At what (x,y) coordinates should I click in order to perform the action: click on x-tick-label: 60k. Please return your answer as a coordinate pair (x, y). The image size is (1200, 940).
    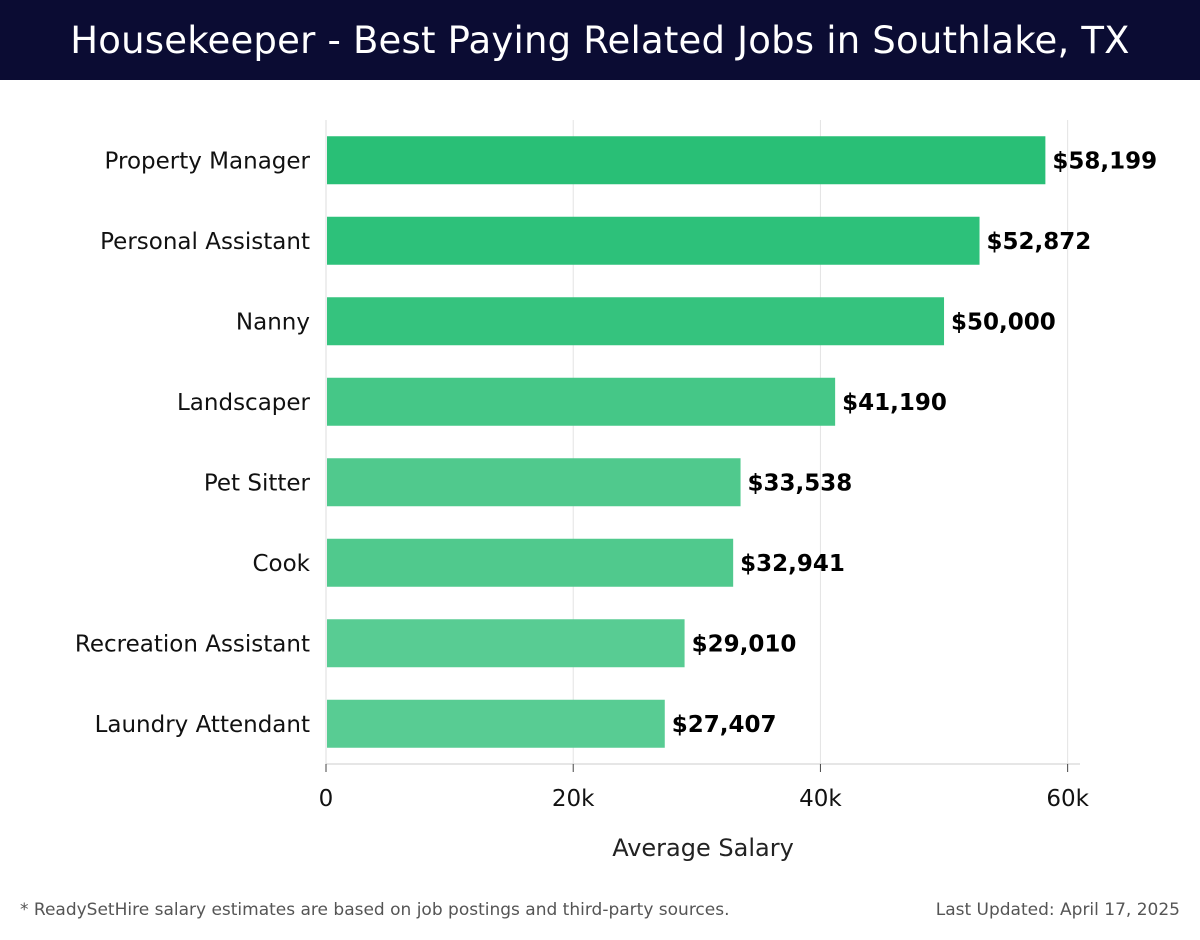
    Looking at the image, I should click on (1067, 799).